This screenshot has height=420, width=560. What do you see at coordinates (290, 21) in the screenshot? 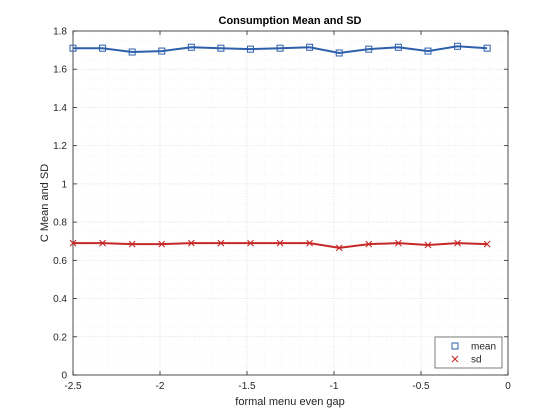
I see `chart-title: Consumption Mean and SD` at bounding box center [290, 21].